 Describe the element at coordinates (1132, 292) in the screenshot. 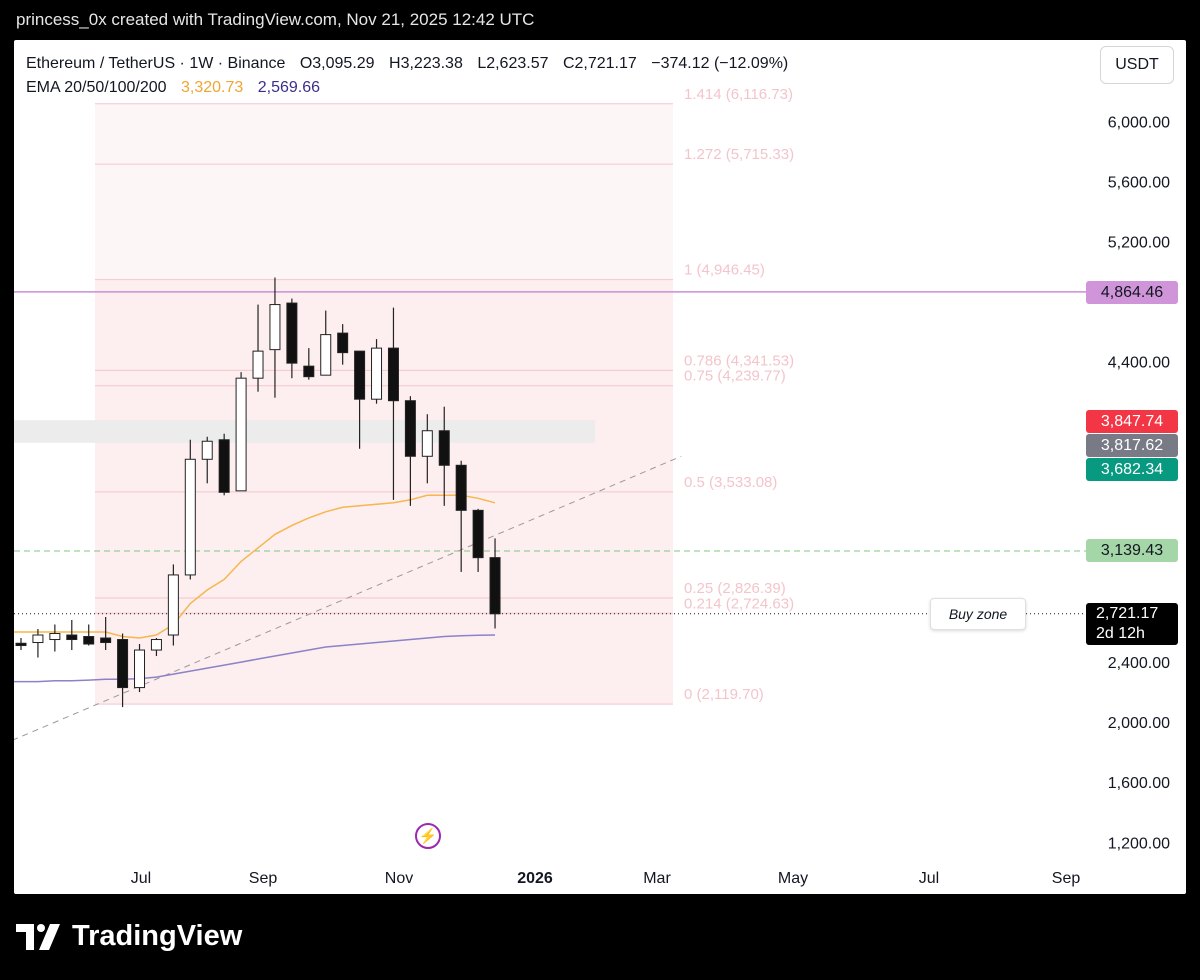

I see `price-badge-violet: 4,864.46` at that location.